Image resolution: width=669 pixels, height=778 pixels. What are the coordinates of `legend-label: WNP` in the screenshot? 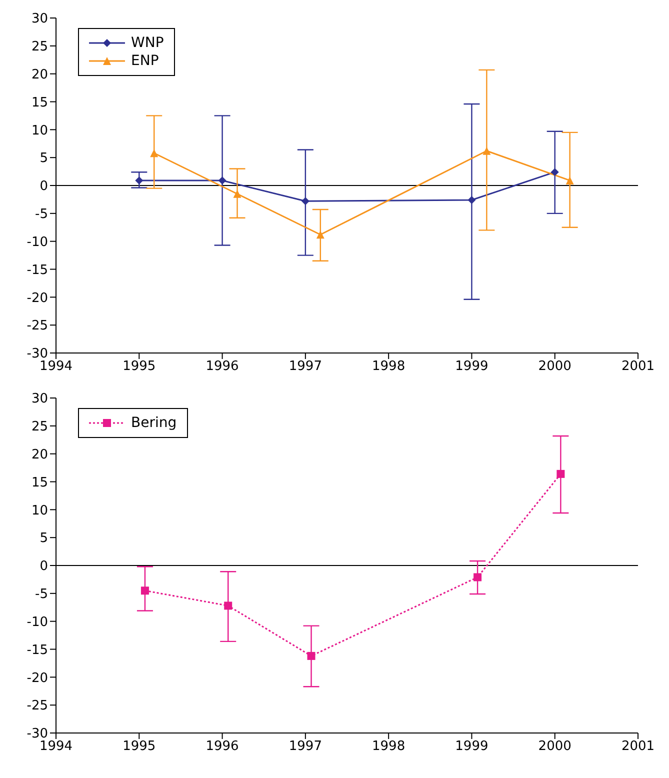 It's located at (147, 43).